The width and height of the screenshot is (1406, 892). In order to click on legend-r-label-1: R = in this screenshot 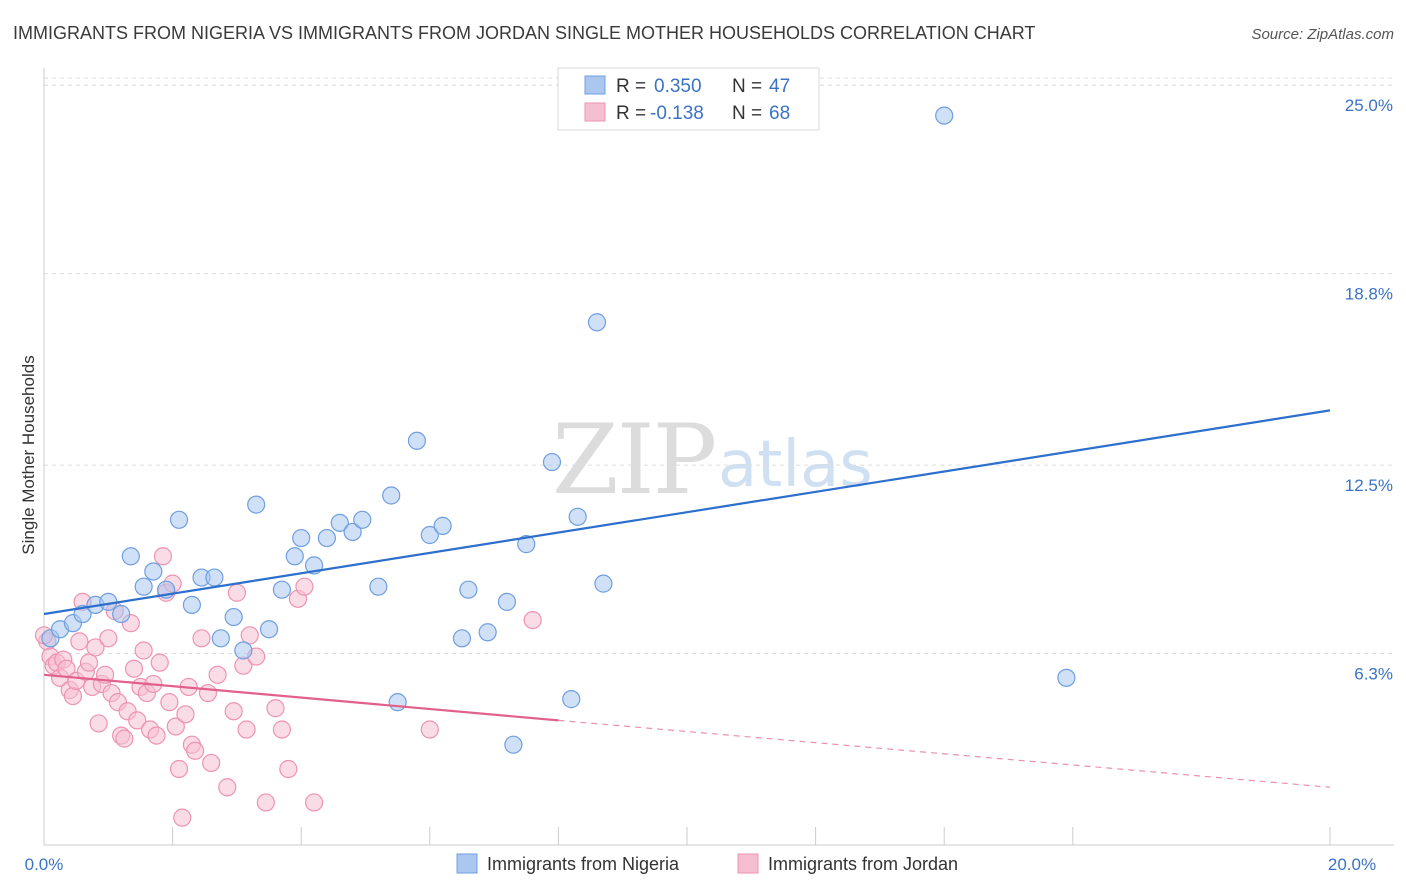, I will do `click(631, 86)`.